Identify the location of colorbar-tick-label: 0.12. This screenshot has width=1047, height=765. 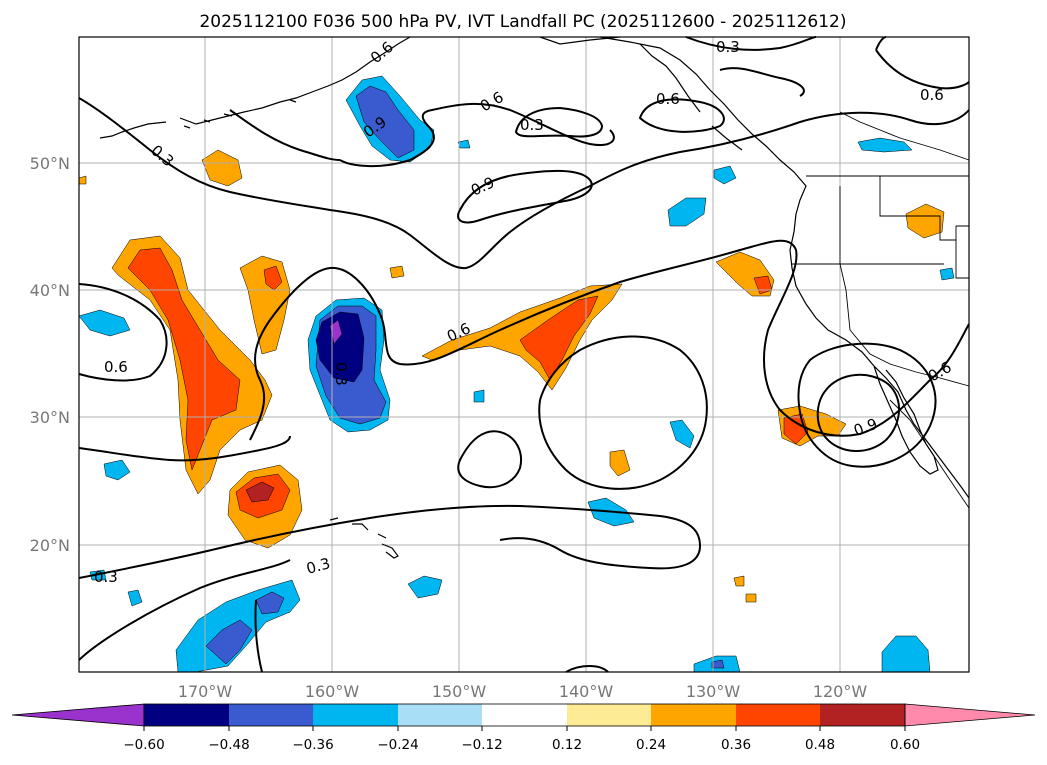
(567, 745).